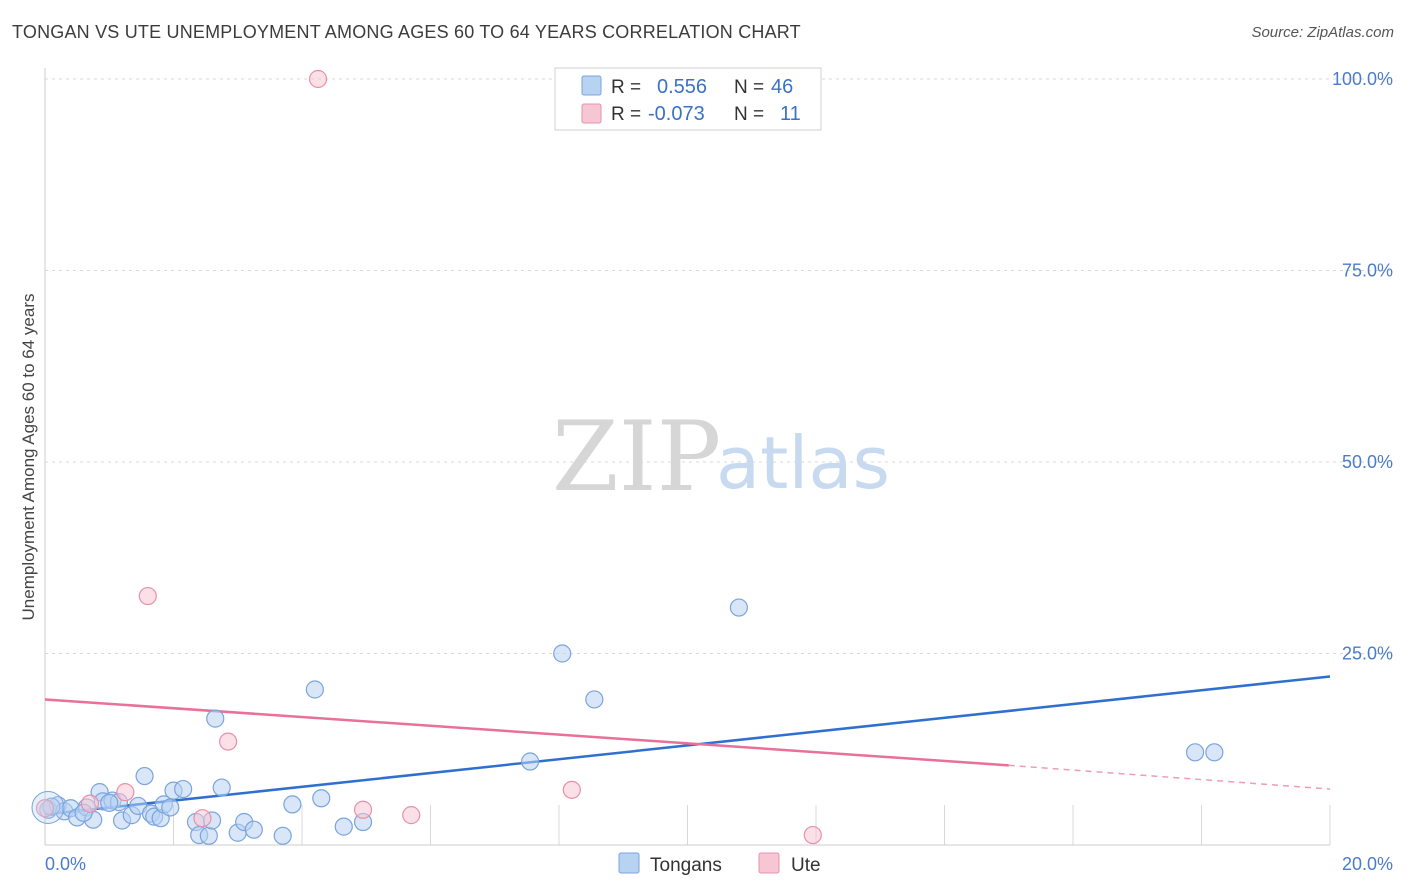 The height and width of the screenshot is (892, 1406). I want to click on source-label: Source: ZipAtlas.com, so click(1322, 32).